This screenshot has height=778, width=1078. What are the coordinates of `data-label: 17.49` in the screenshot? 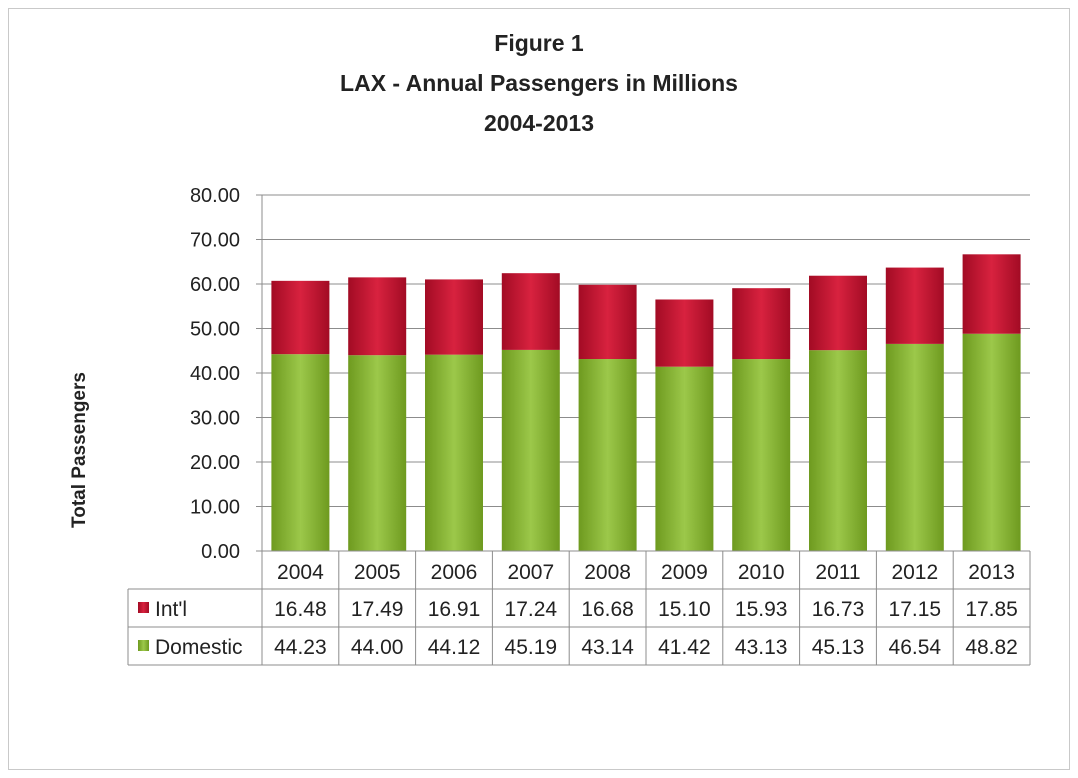 It's located at (377, 609).